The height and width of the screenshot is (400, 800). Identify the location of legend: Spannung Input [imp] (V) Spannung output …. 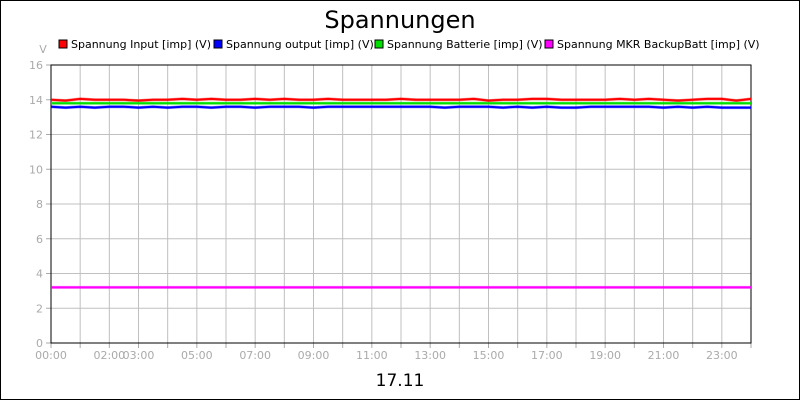
(409, 44).